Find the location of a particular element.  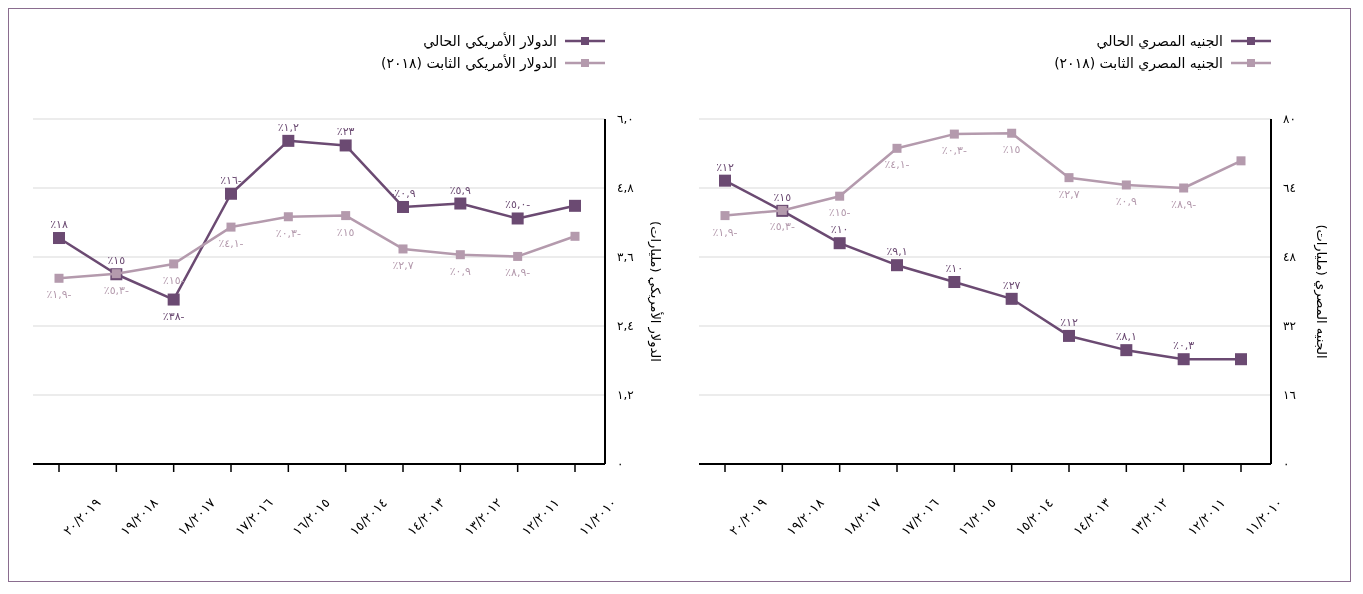

annotation: ٪٠,٣ is located at coordinates (1184, 346).